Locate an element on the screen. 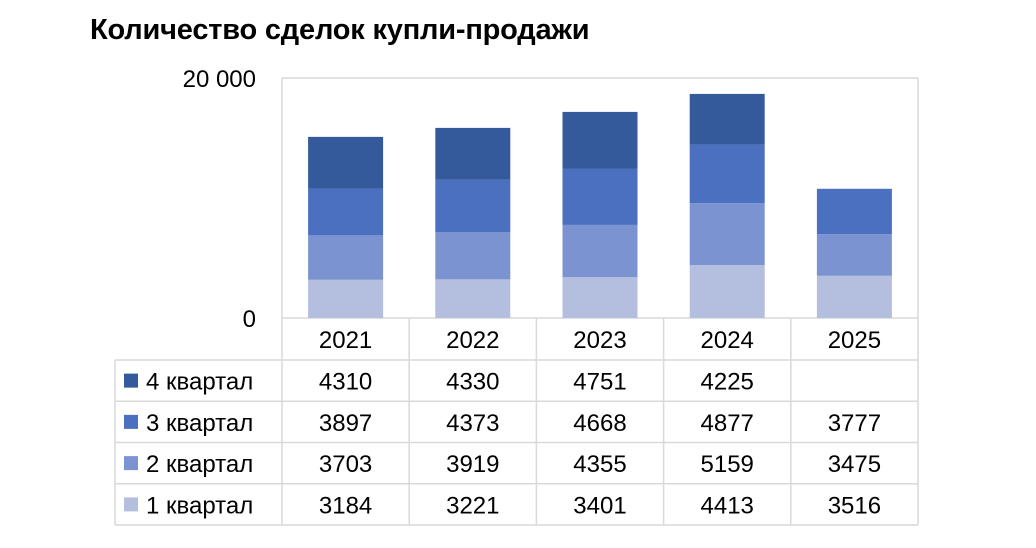  legend-label: 1 квартал is located at coordinates (199, 505).